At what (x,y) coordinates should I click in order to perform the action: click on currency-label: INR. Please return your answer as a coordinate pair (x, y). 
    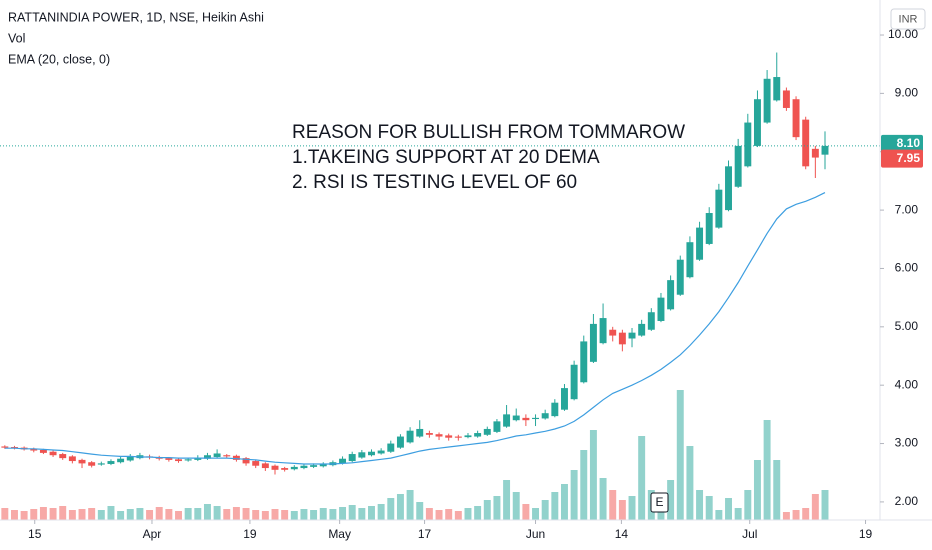
    Looking at the image, I should click on (908, 19).